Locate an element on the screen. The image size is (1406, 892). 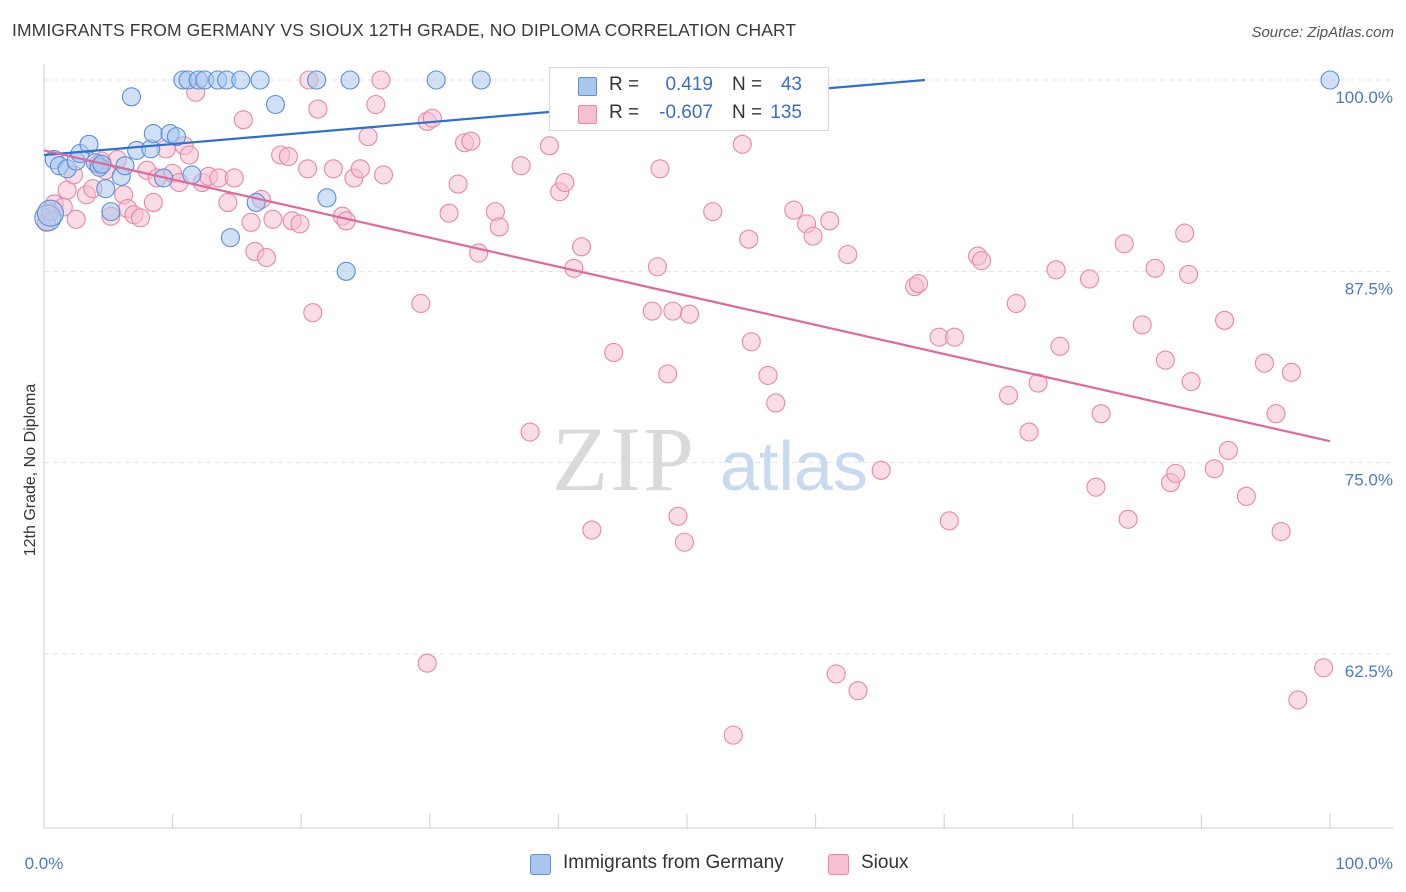
watermark: ZIP atlas is located at coordinates (710, 459).